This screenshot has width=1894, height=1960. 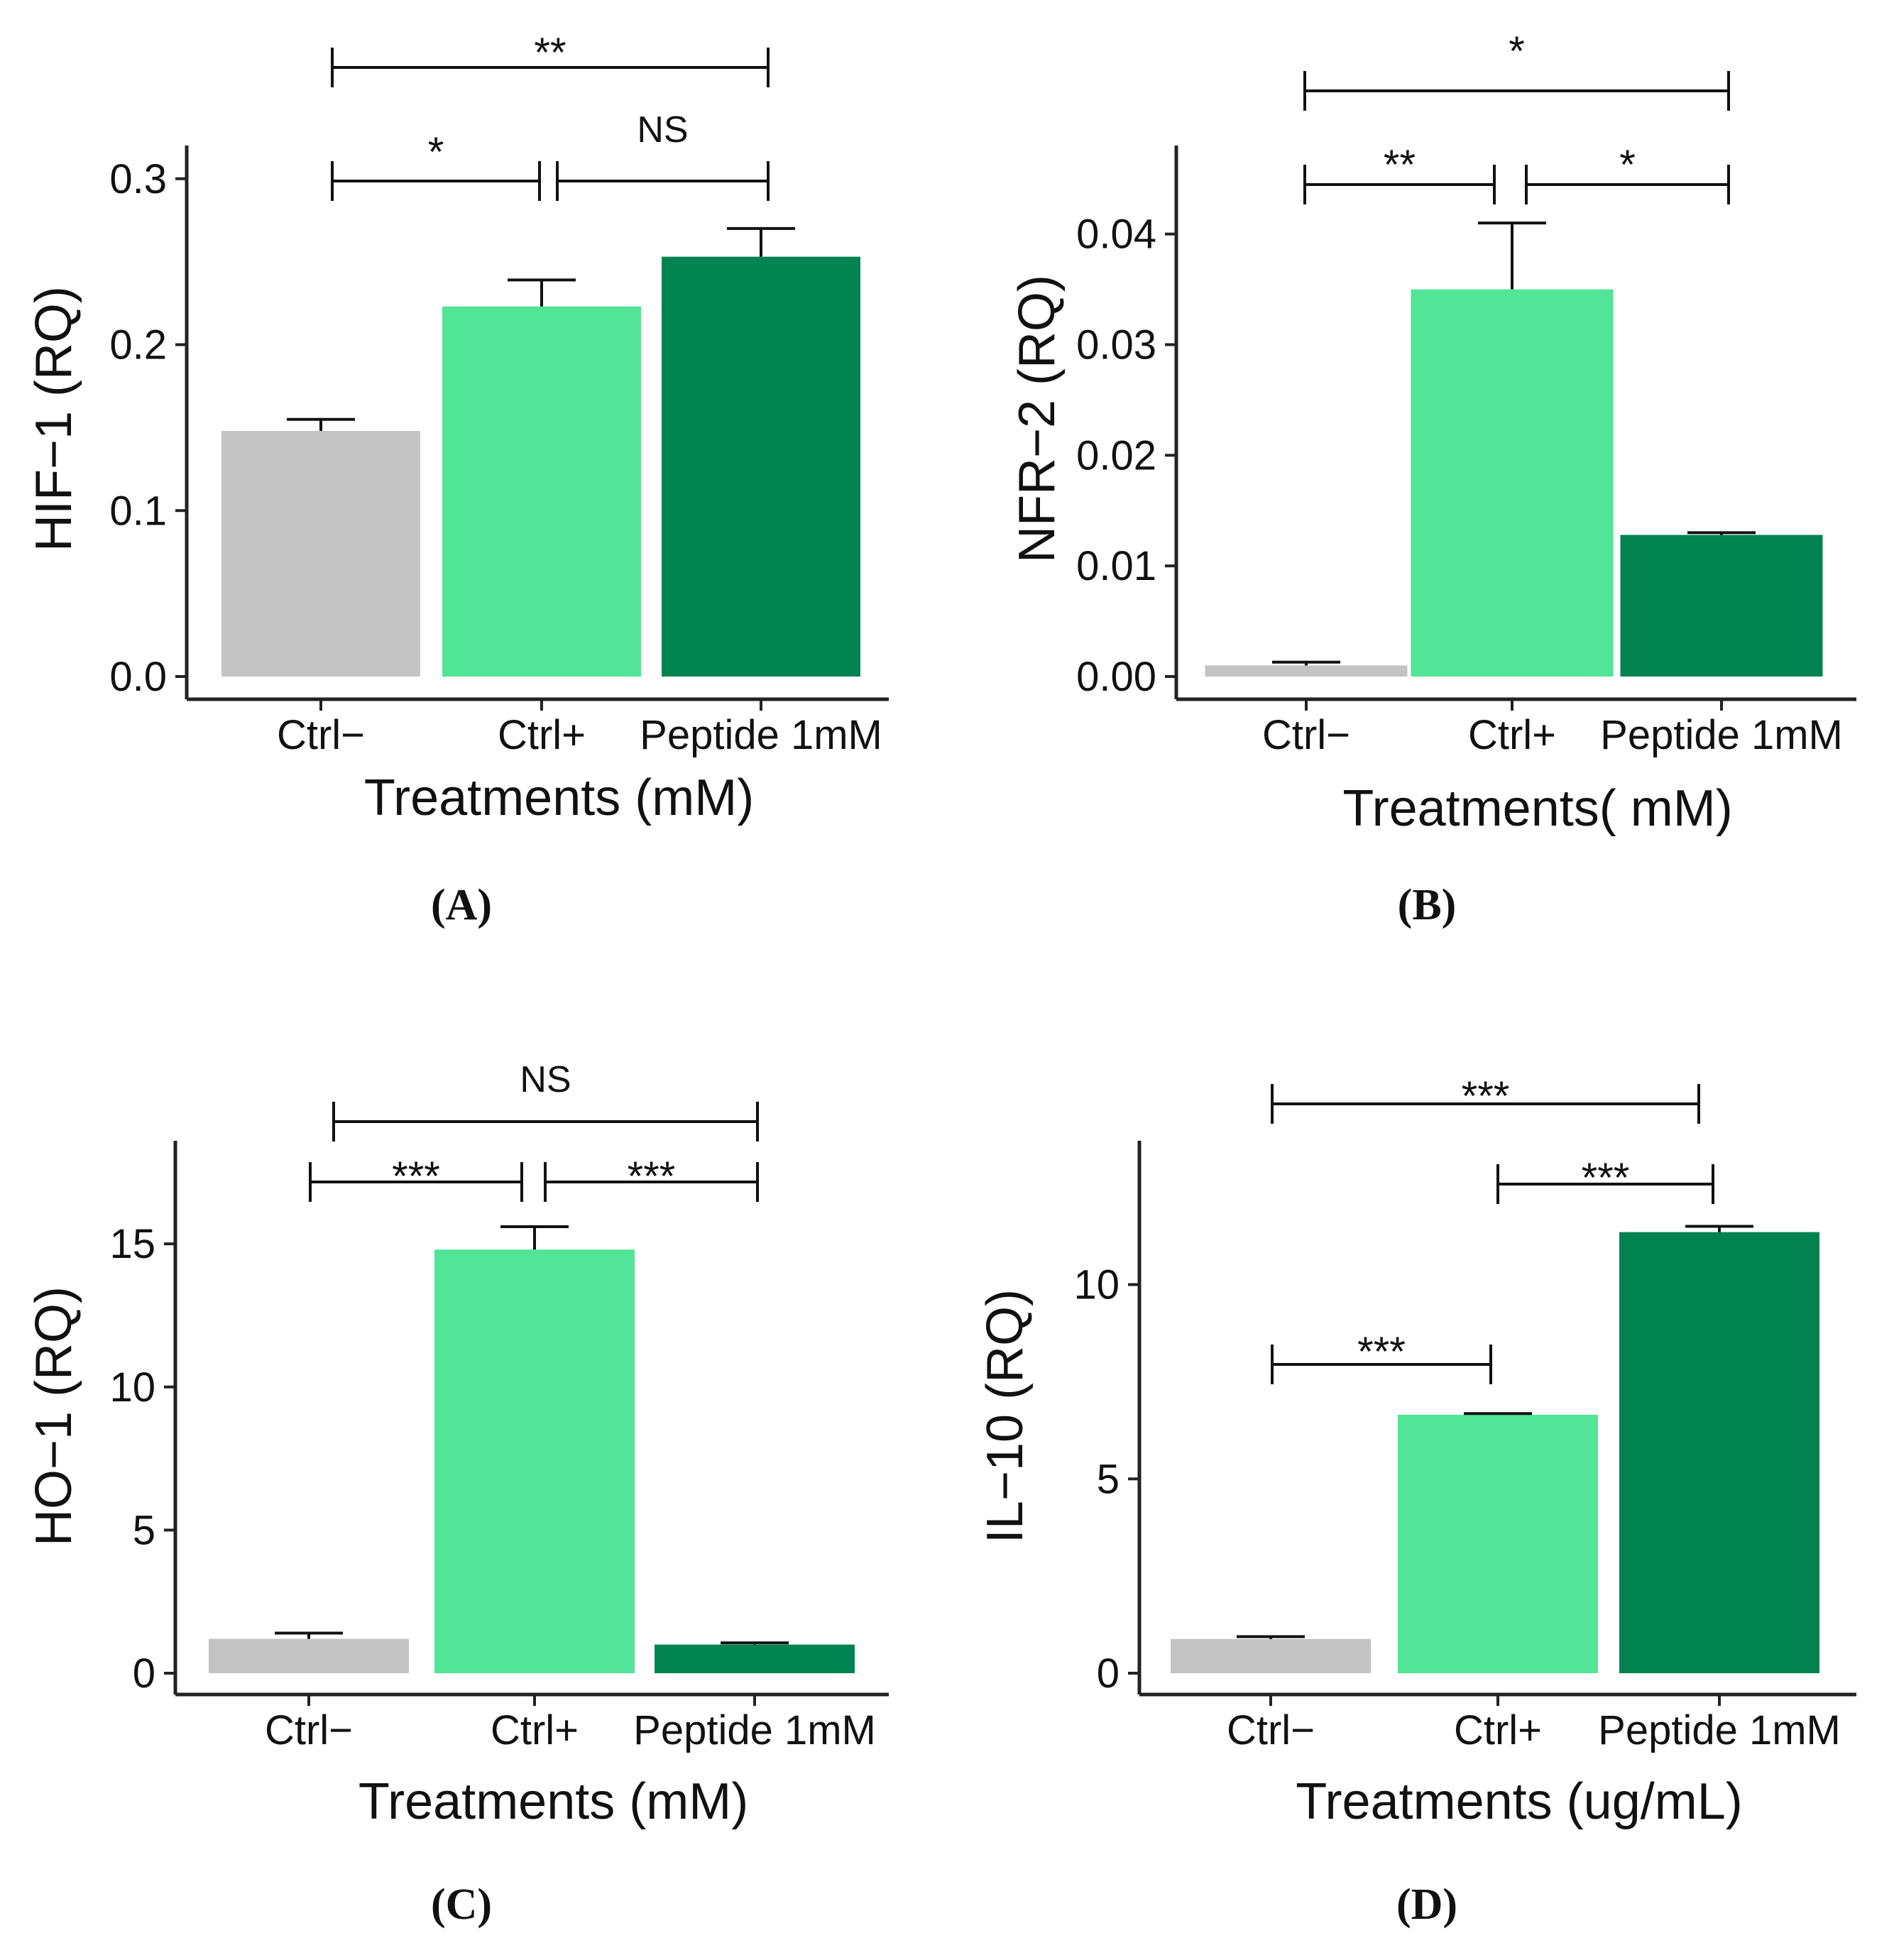 I want to click on panel-b-bar-ctrl-plus, so click(x=1513, y=483).